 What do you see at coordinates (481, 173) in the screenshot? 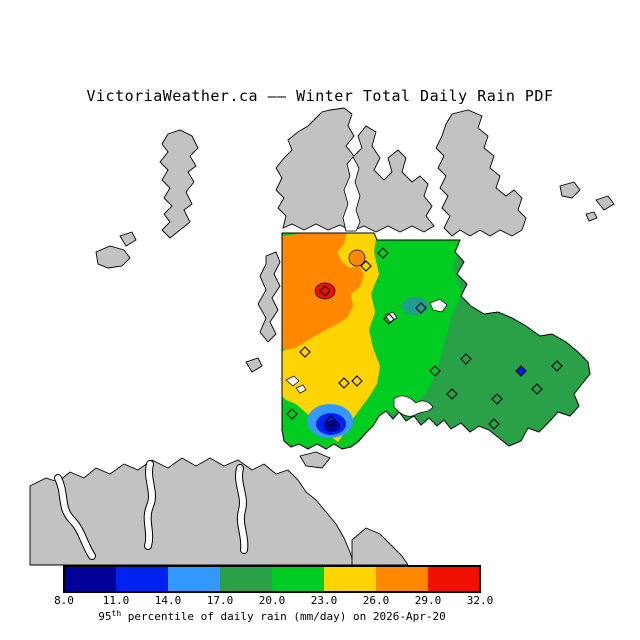
I see `landmass-northeast` at bounding box center [481, 173].